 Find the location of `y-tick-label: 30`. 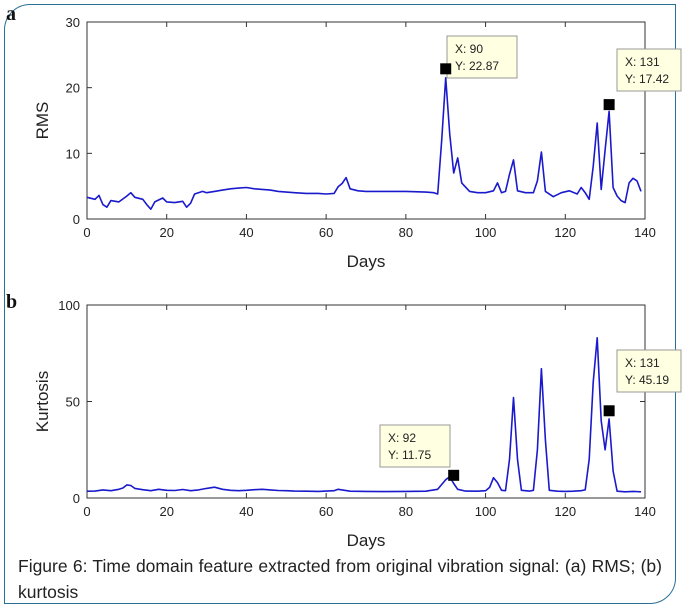

y-tick-label: 30 is located at coordinates (73, 22).